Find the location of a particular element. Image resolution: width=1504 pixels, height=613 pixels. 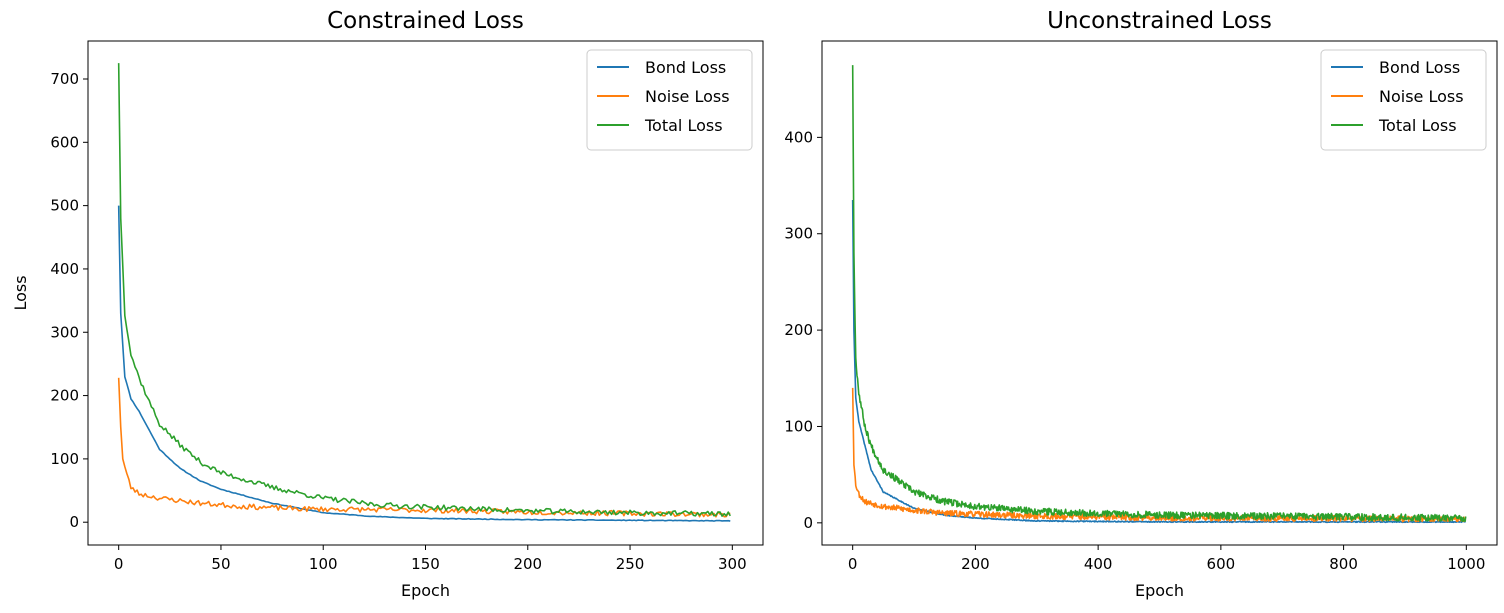

constrained-legend-label: Total Loss is located at coordinates (683, 125).